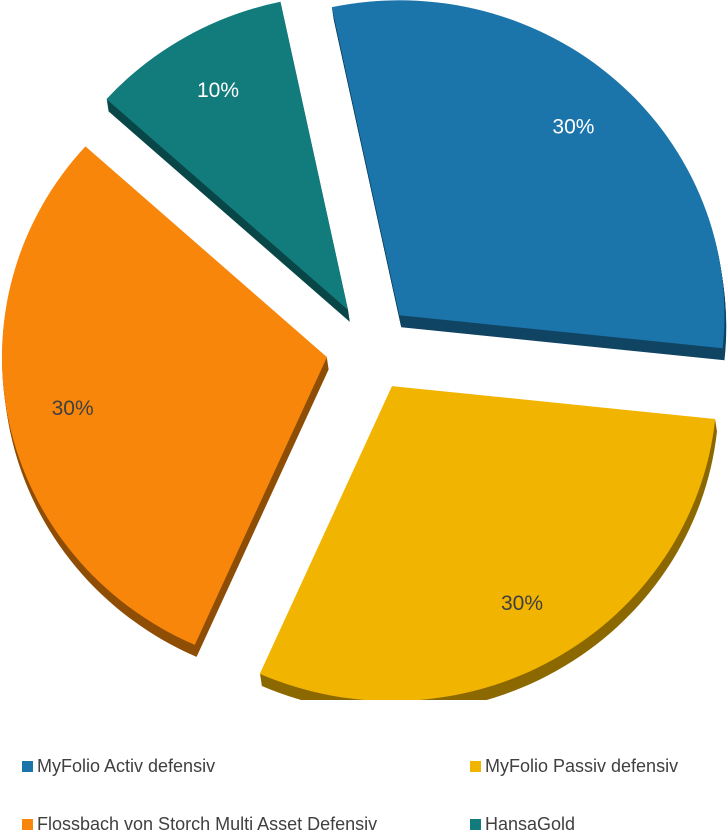  What do you see at coordinates (522, 603) in the screenshot?
I see `slice-label-1: 30%` at bounding box center [522, 603].